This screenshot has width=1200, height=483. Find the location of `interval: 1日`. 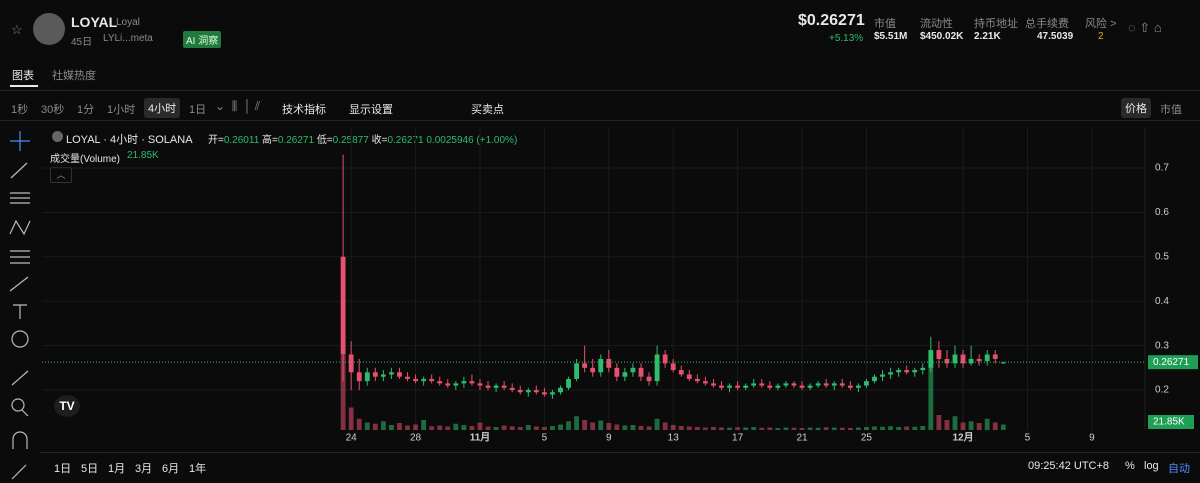

interval: 1日 is located at coordinates (198, 110).